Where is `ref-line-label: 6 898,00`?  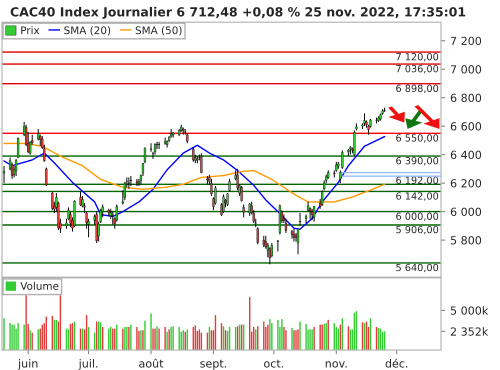
ref-line-label: 6 898,00 is located at coordinates (417, 89).